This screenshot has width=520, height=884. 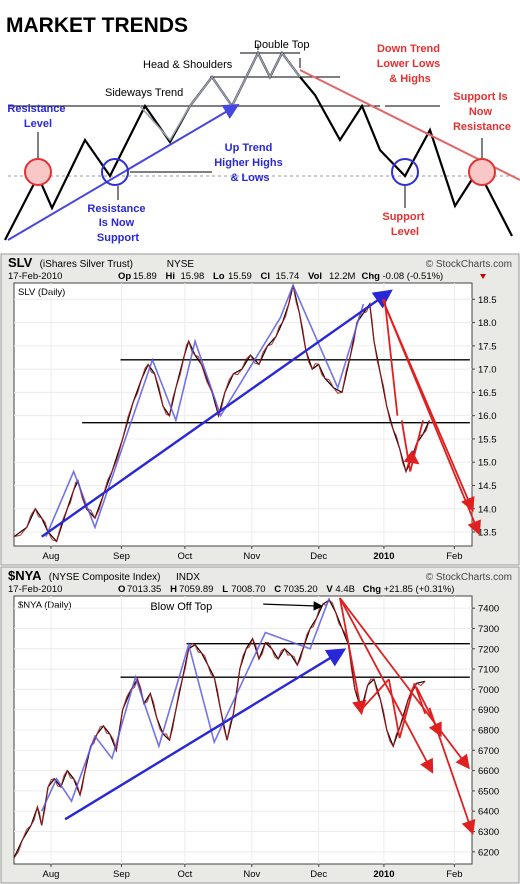 What do you see at coordinates (248, 589) in the screenshot?
I see `quote-value-l: 7008.70` at bounding box center [248, 589].